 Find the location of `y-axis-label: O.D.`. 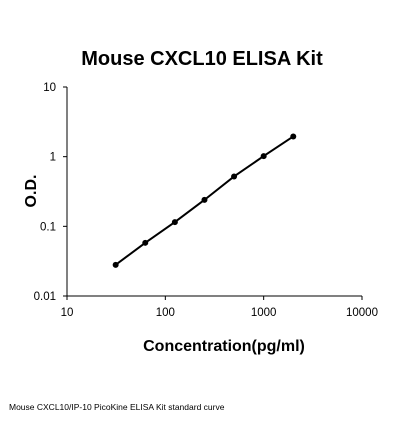

y-axis-label: O.D. is located at coordinates (31, 191).